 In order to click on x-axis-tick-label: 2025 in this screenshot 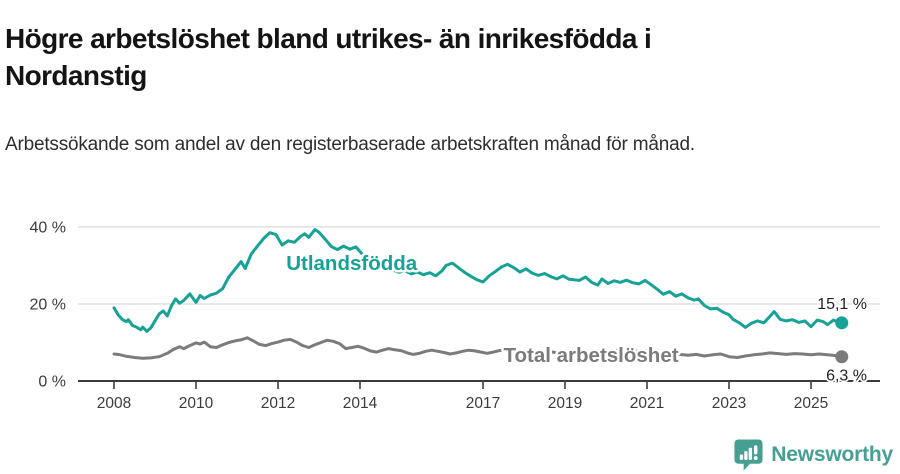, I will do `click(811, 403)`.